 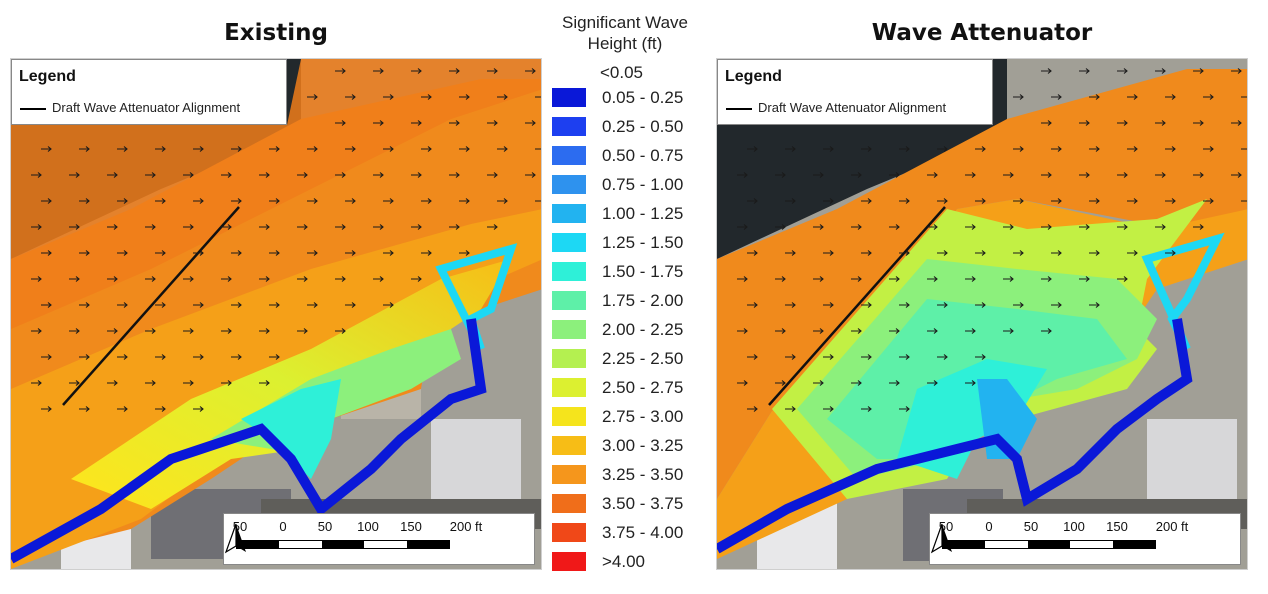 I want to click on key-row: 3.00 - 3.25, so click(x=625, y=446).